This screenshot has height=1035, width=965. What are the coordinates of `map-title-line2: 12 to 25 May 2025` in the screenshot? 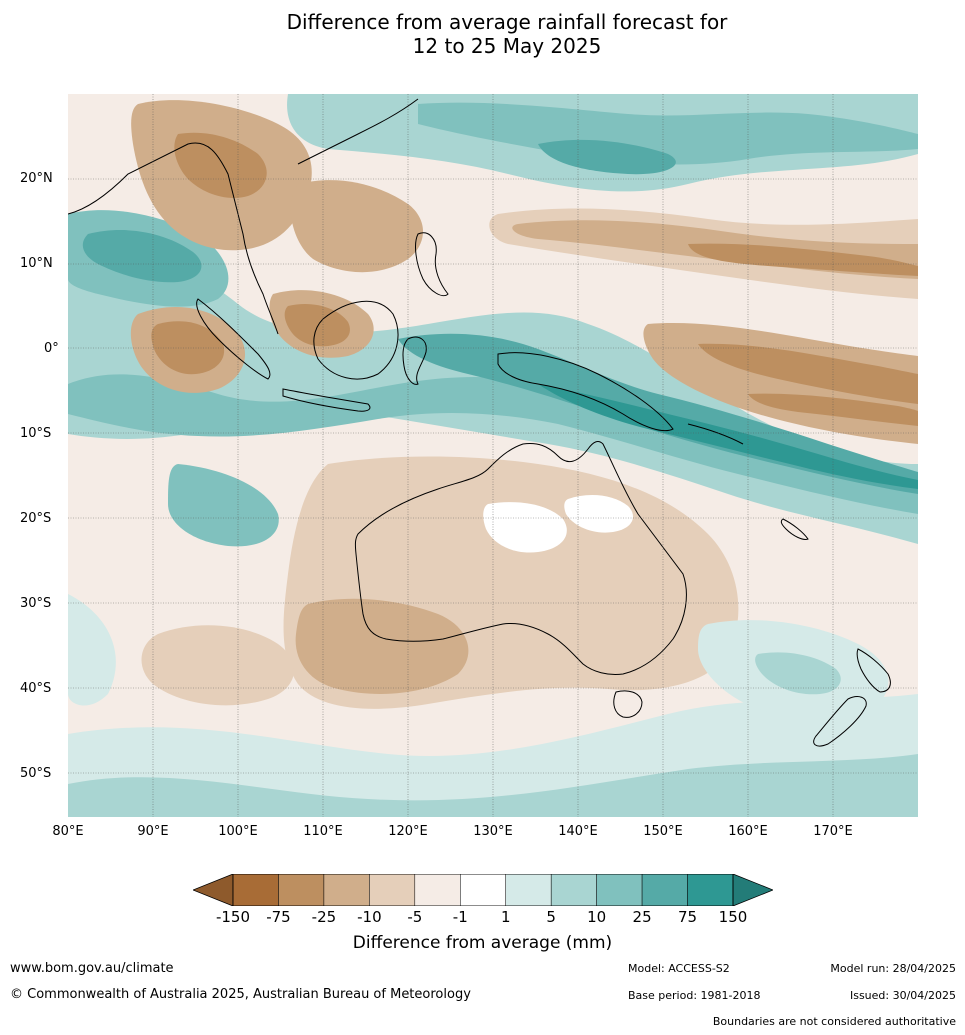 It's located at (507, 46).